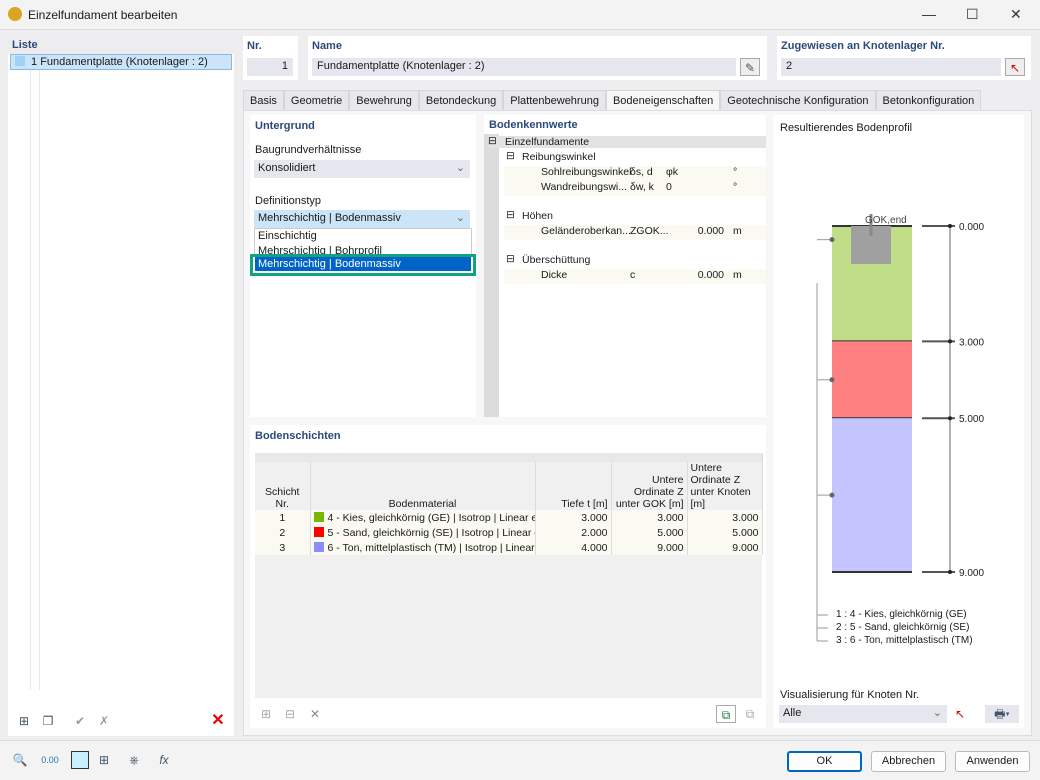  What do you see at coordinates (1002, 714) in the screenshot?
I see `print-icon: 🖶▾` at bounding box center [1002, 714].